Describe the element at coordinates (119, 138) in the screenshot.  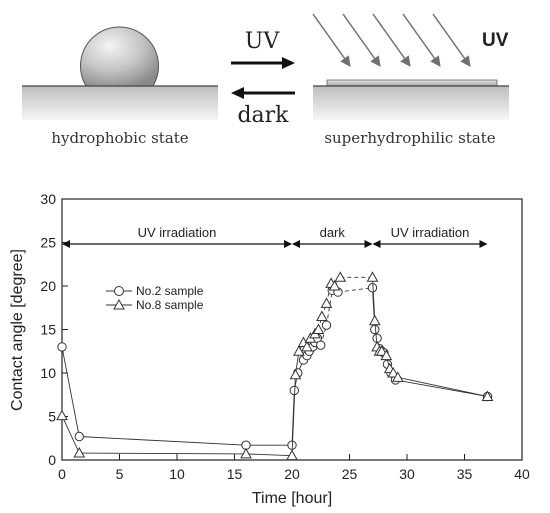
I see `hydrophobic-caption: hydrophobic state` at that location.